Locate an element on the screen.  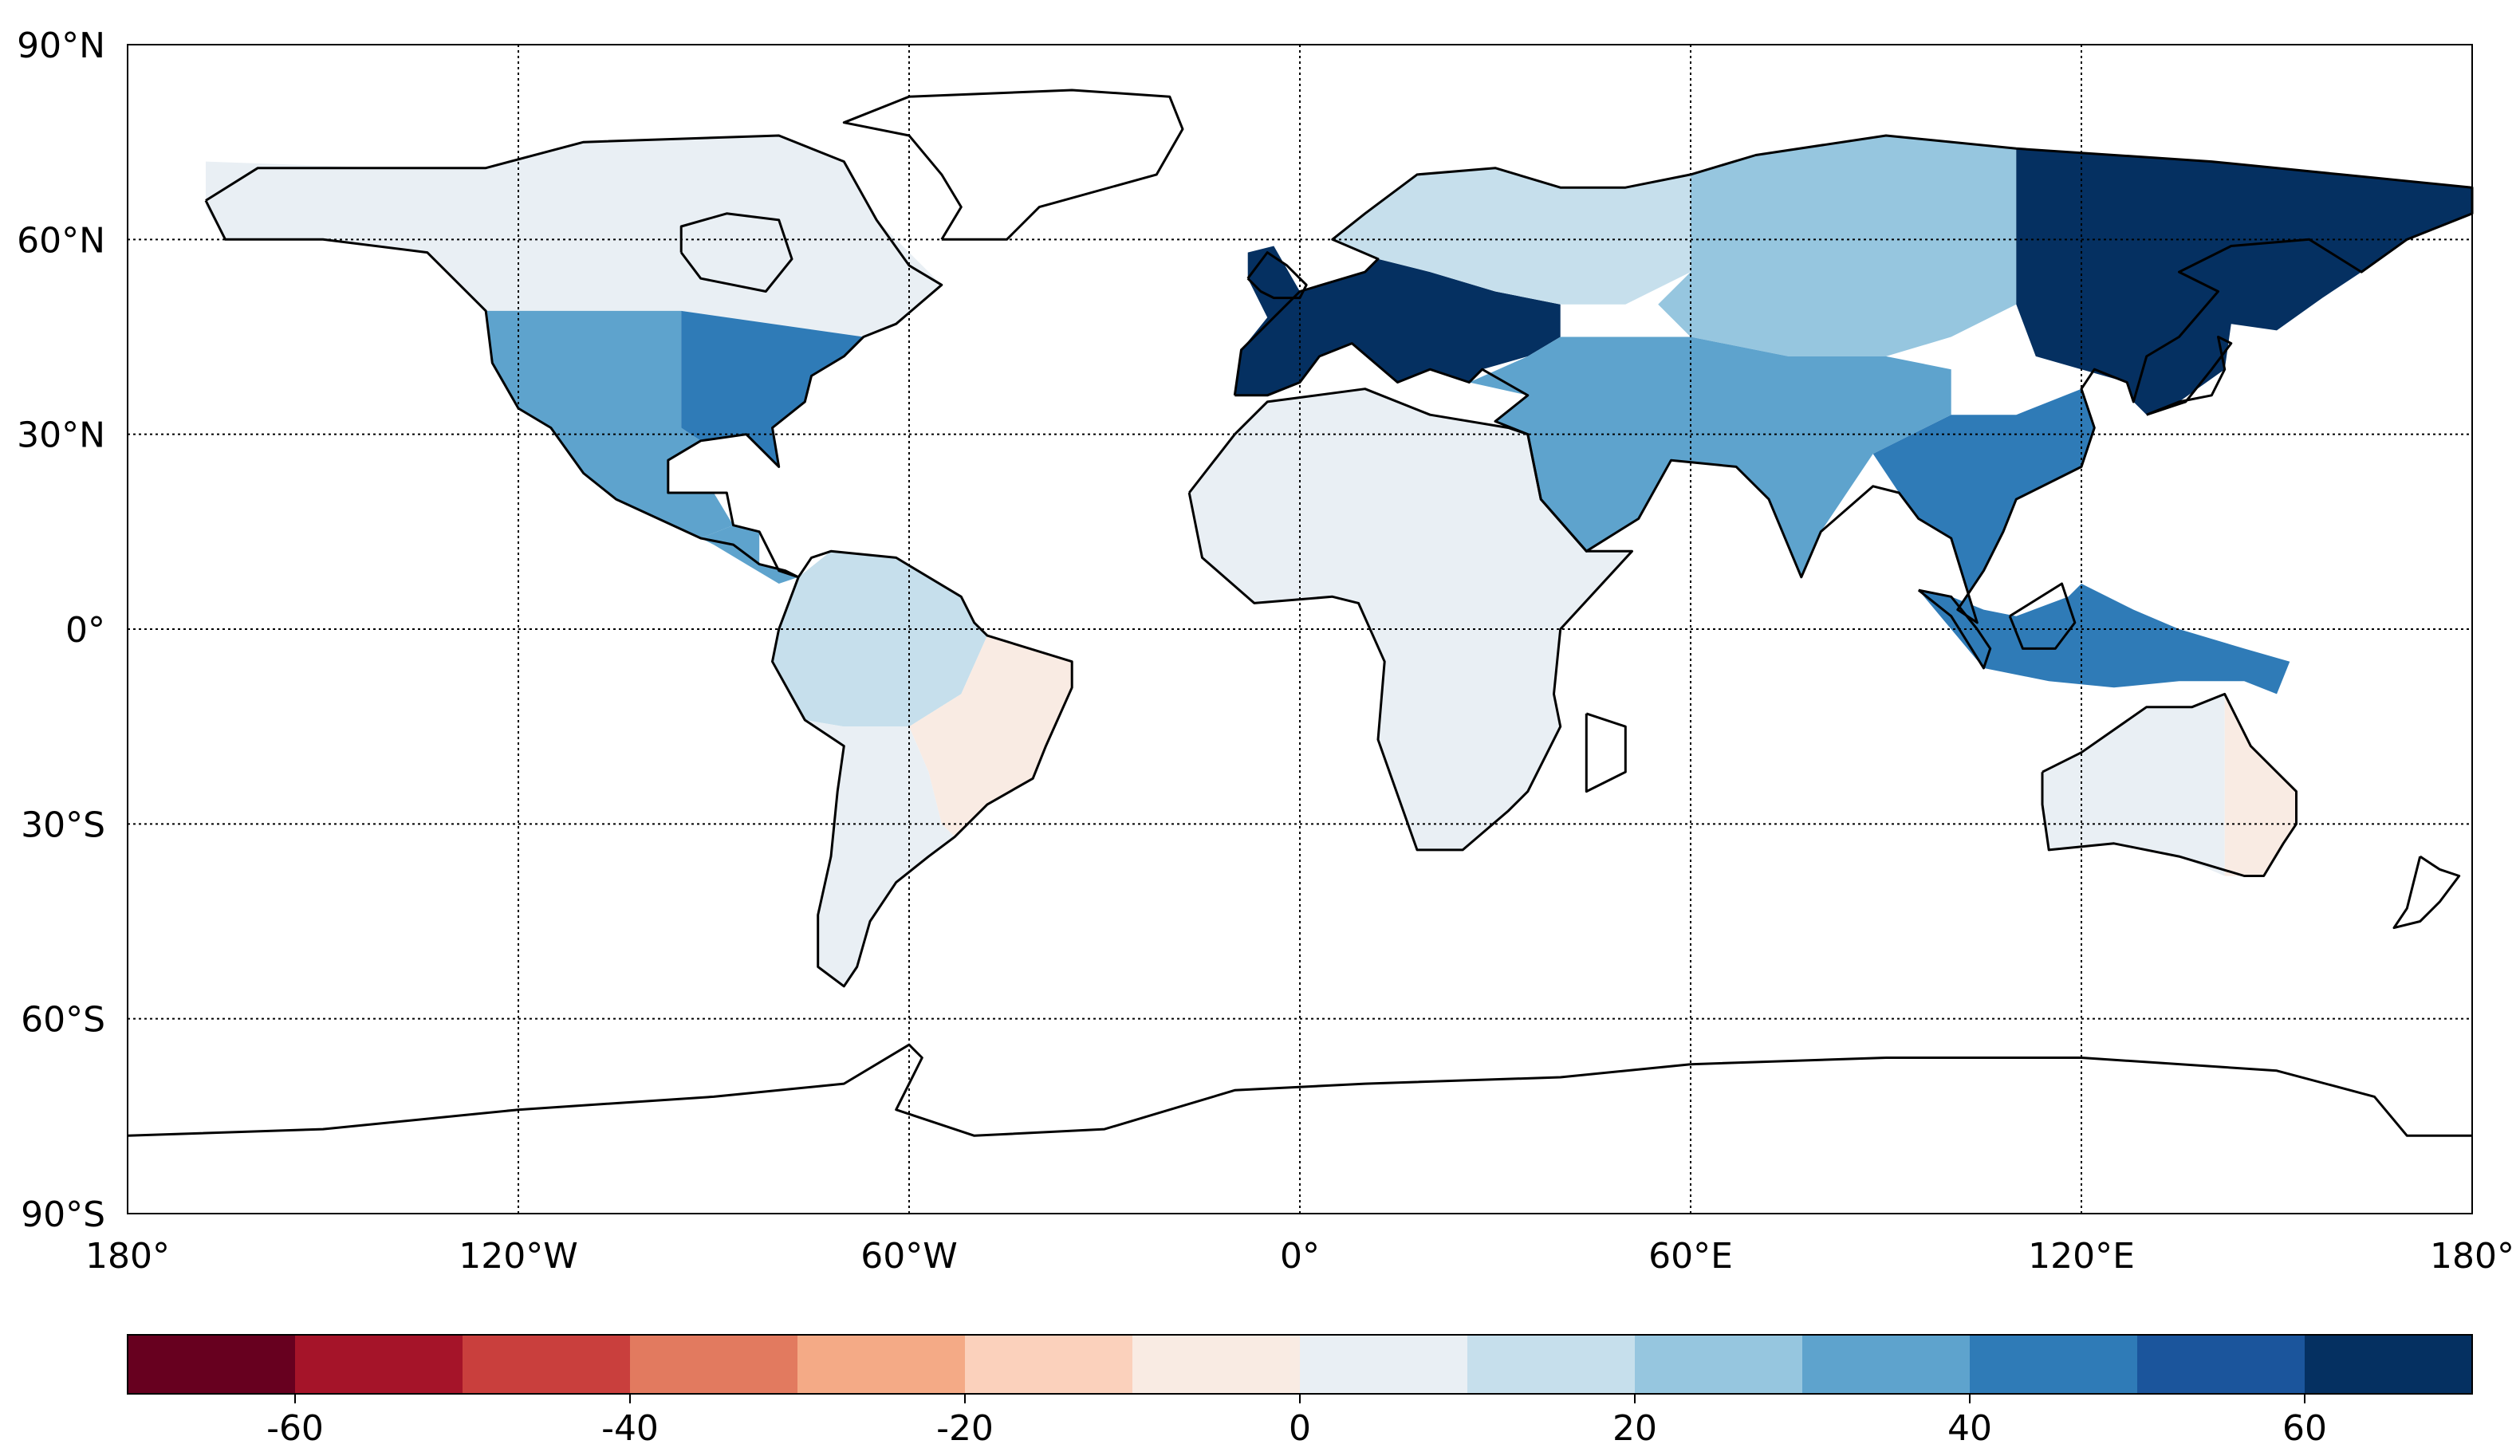
colorbar: -60 -40 -20 0 20 40 60 is located at coordinates (1300, 1391).